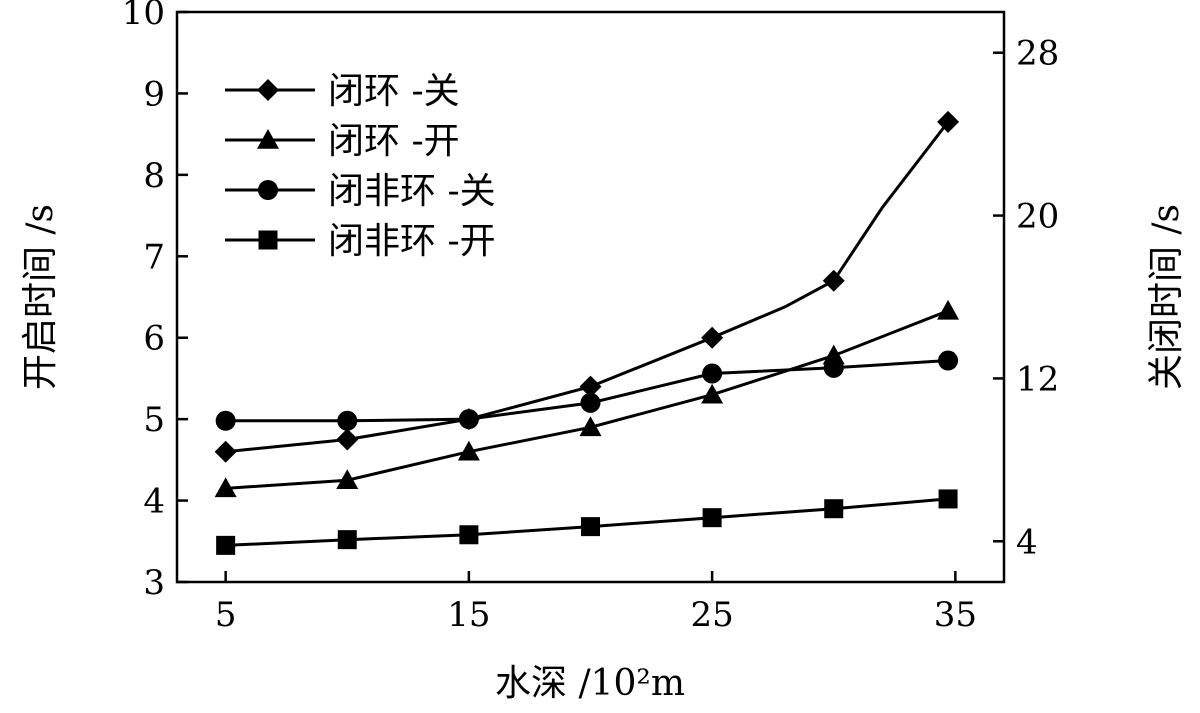 Image resolution: width=1200 pixels, height=713 pixels. I want to click on legend-label: 闭非环 -关, so click(412, 191).